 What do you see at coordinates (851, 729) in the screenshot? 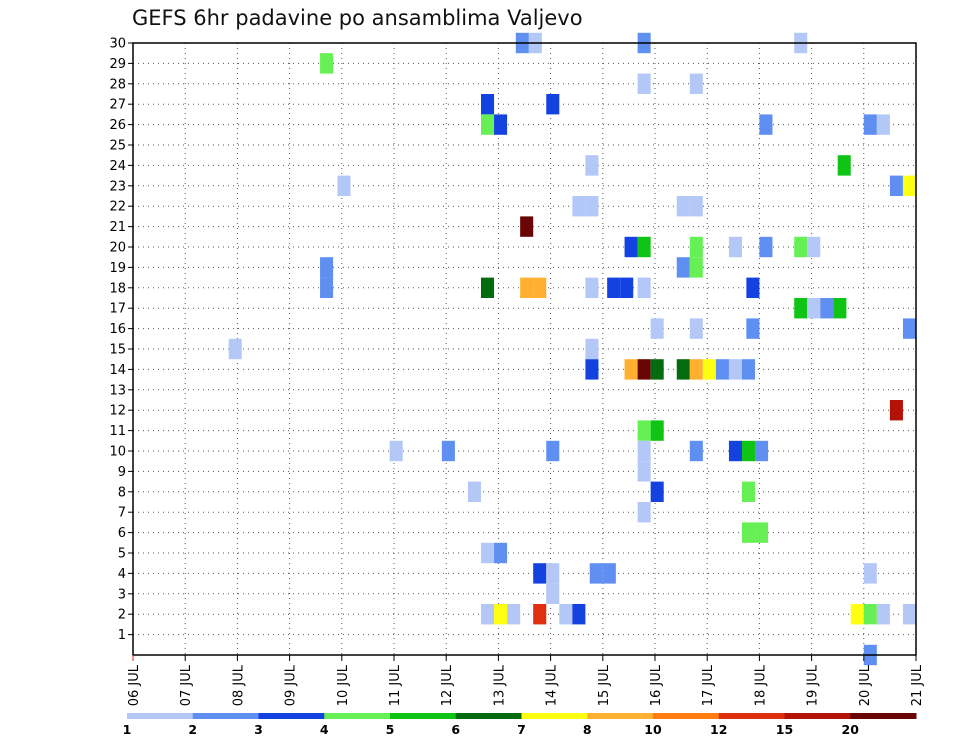
I see `colorbar-label: 20` at bounding box center [851, 729].